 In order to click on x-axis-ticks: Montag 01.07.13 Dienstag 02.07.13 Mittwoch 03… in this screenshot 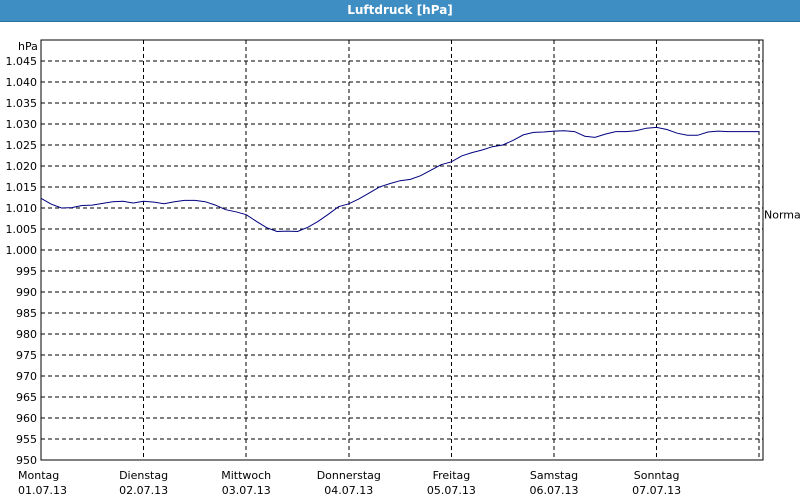, I will do `click(349, 483)`.